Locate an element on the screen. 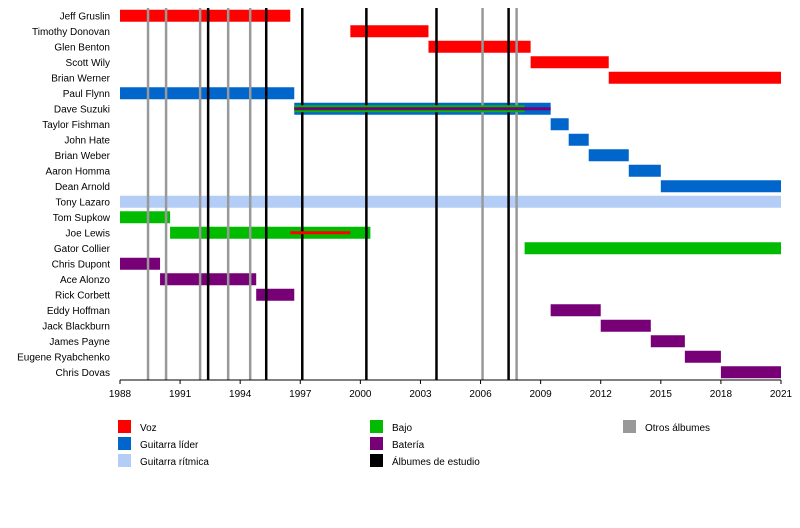 This screenshot has height=528, width=800. member-label-eugene-ryabchenko: Eugene Ryabchenko is located at coordinates (63, 357).